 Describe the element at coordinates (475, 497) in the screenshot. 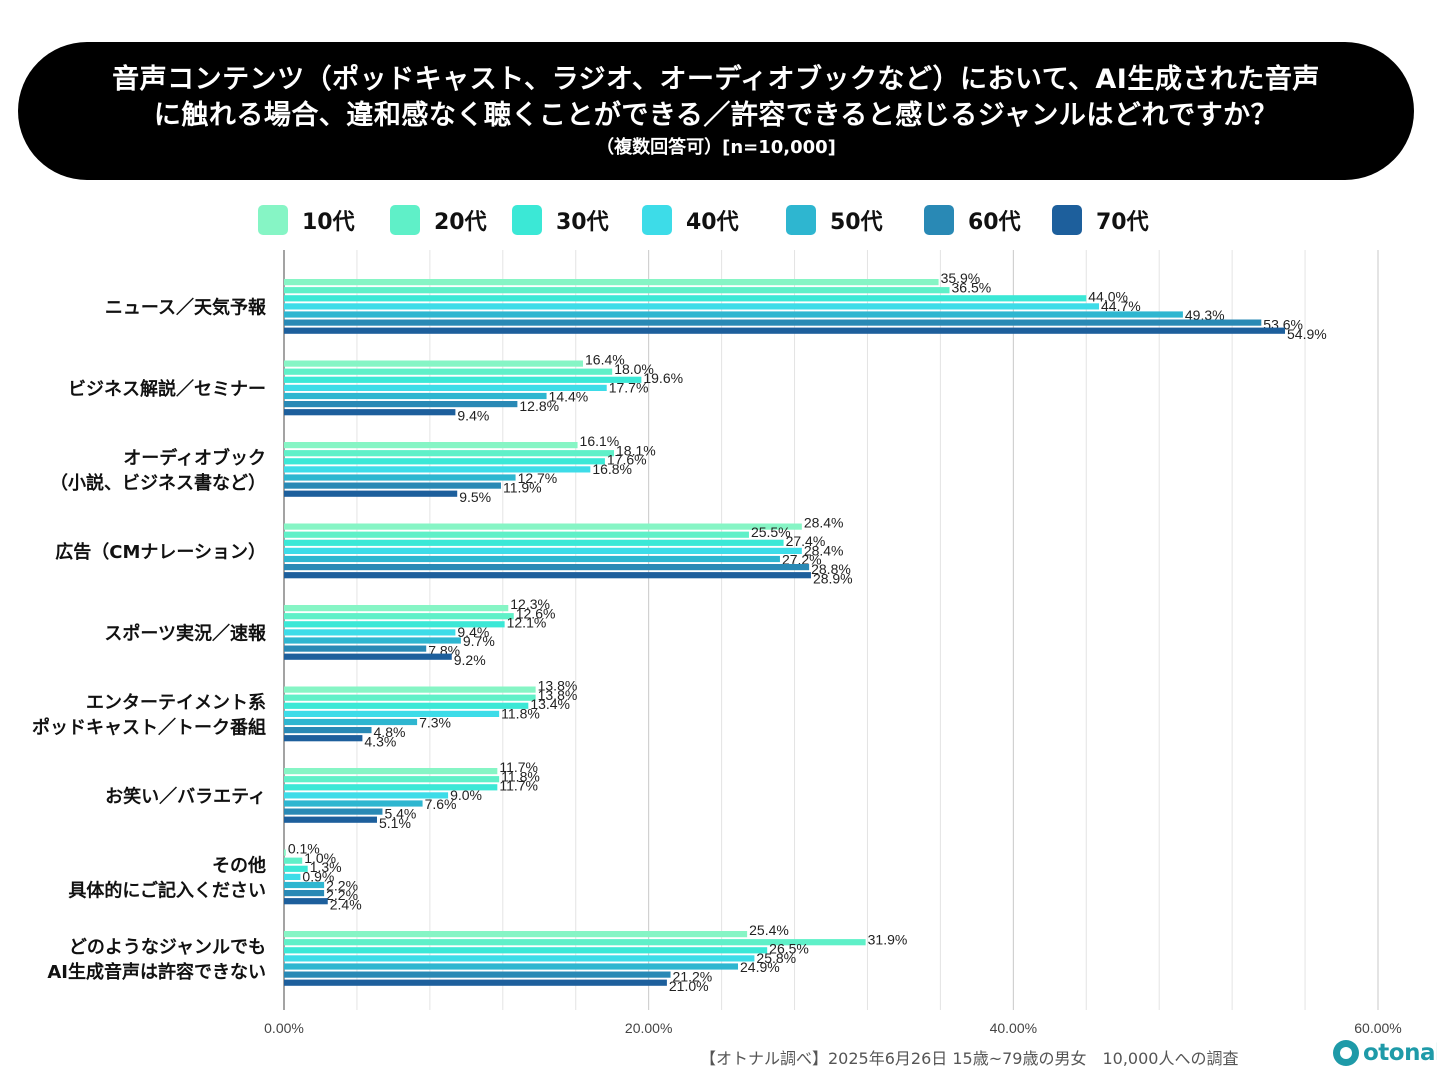

I see `data-label: 9.5%` at that location.